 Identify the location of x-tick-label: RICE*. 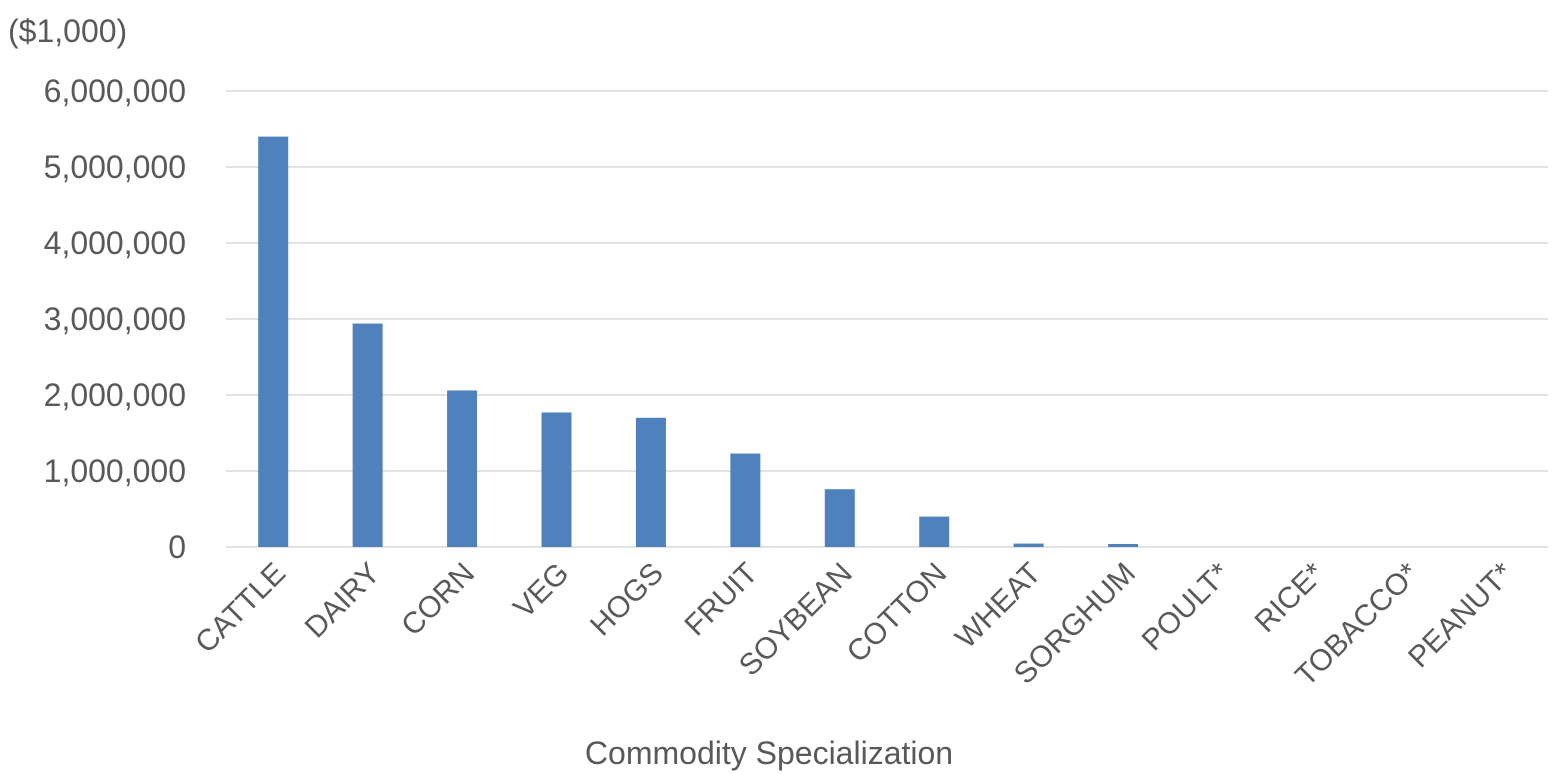
(1290, 597).